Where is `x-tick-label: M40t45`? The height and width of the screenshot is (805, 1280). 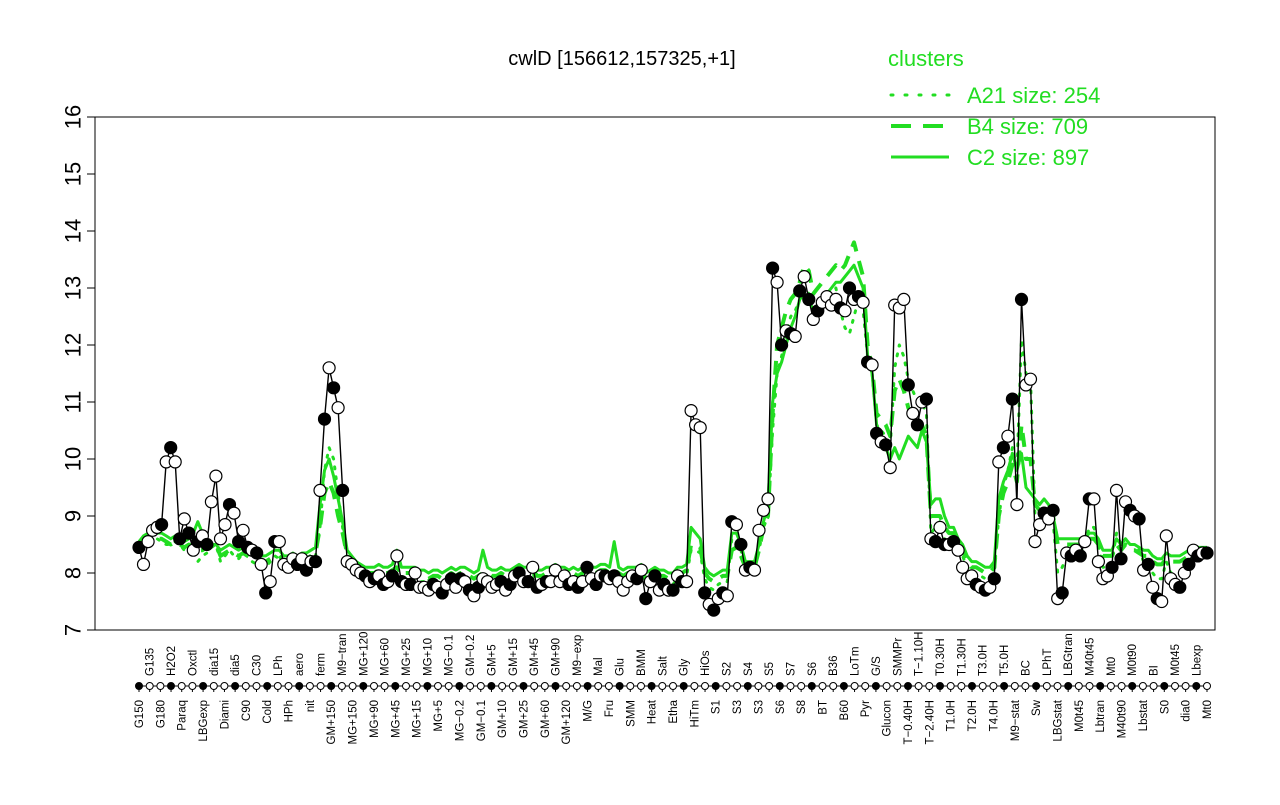 x-tick-label: M40t45 is located at coordinates (1091, 657).